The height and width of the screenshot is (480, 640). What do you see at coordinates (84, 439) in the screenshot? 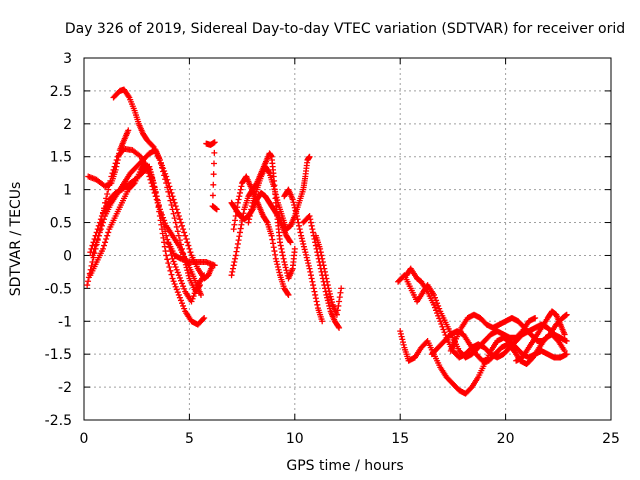
I see `x-tick-label: 0` at bounding box center [84, 439].